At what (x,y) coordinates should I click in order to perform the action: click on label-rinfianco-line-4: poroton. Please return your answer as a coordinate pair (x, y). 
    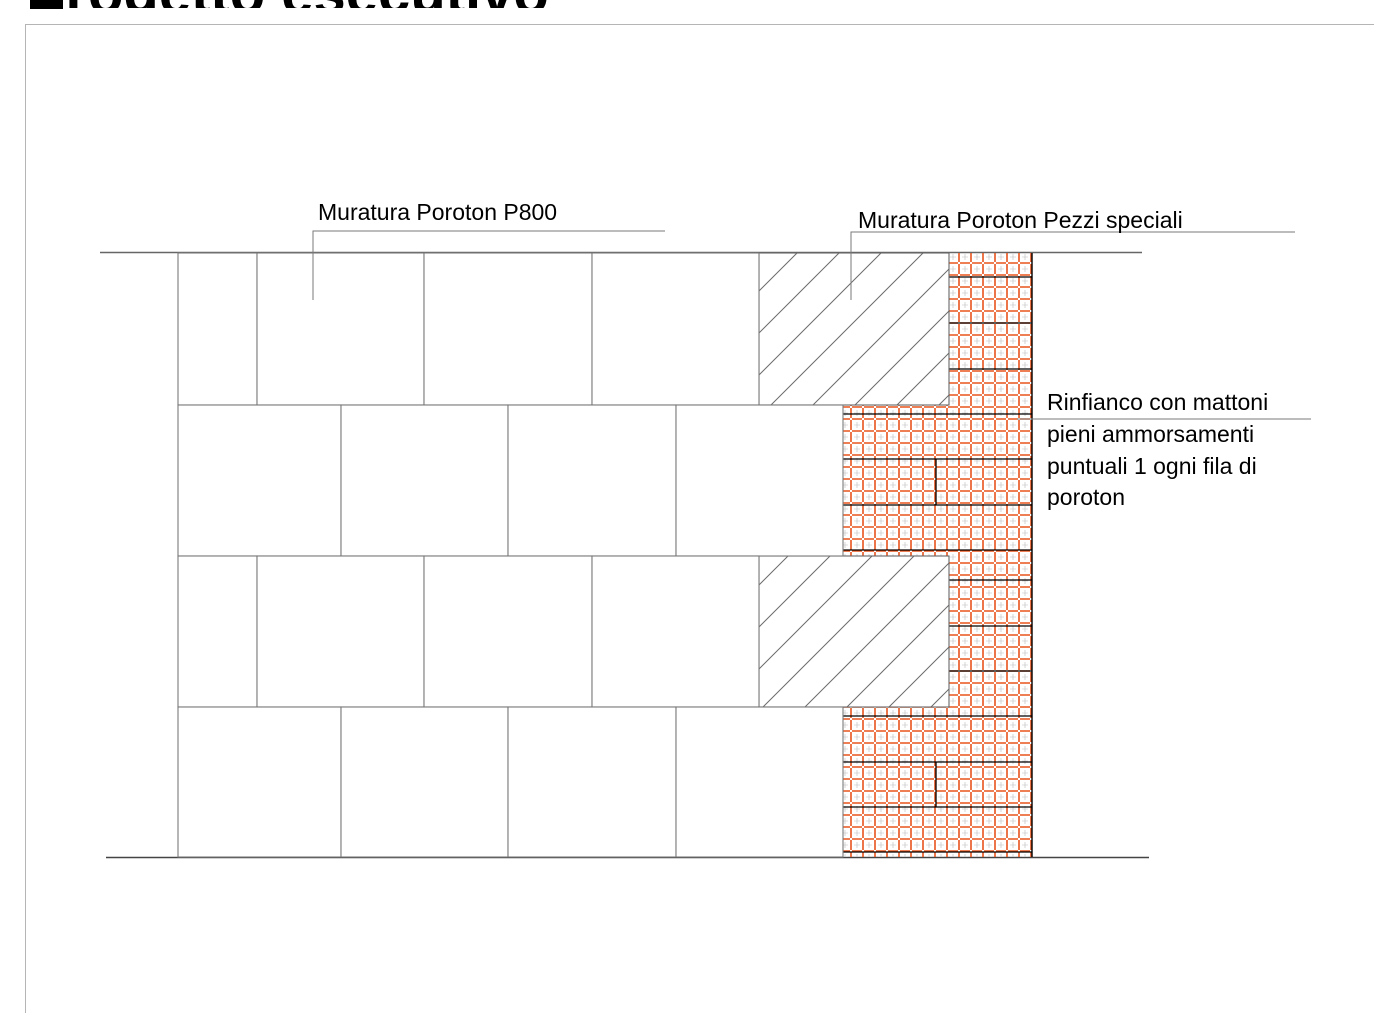
    Looking at the image, I should click on (1086, 497).